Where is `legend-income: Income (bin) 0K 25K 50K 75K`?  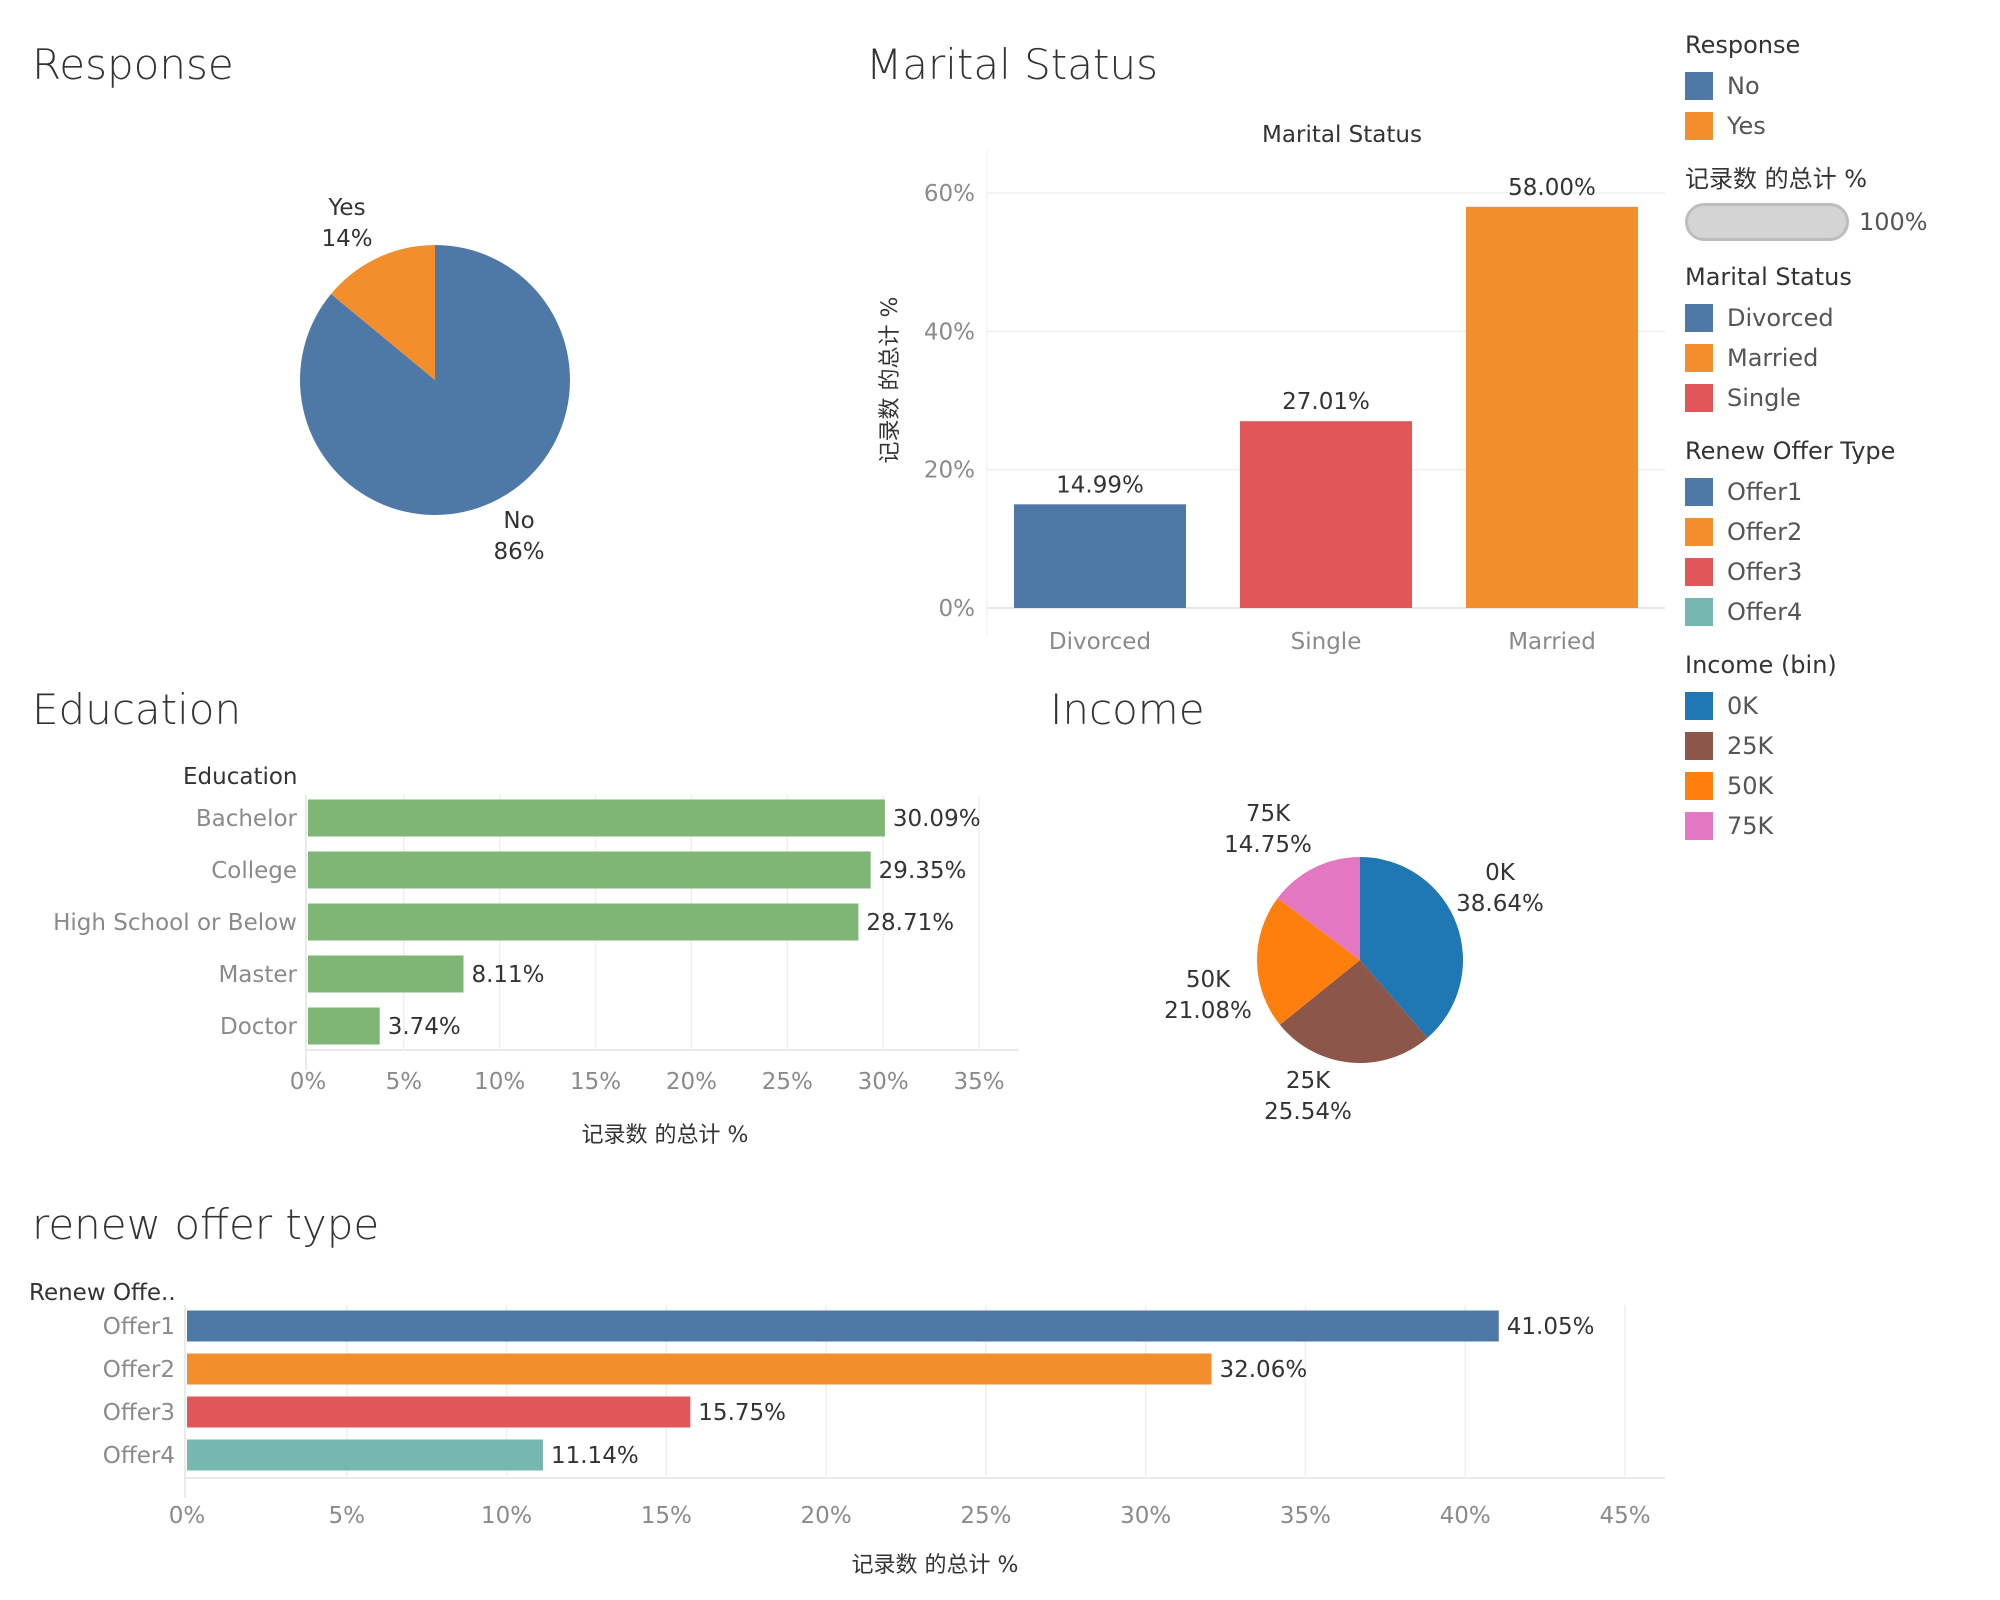 legend-income: Income (bin) 0K 25K 50K 75K is located at coordinates (1835, 748).